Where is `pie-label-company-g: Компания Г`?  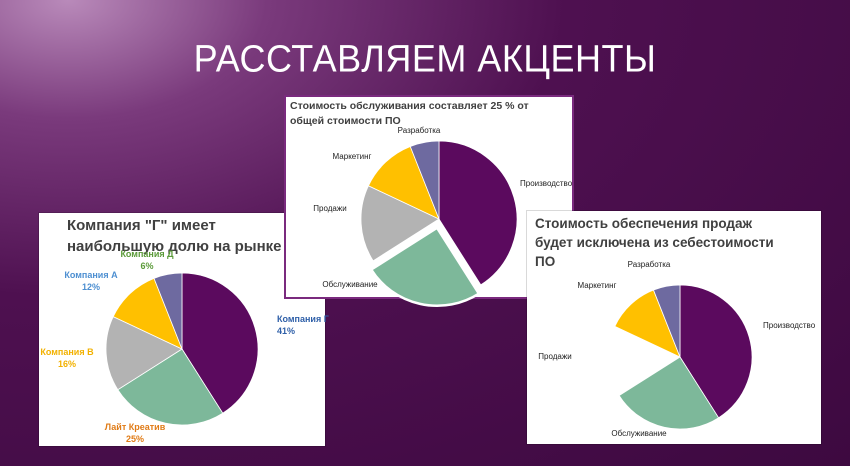 pie-label-company-g: Компания Г is located at coordinates (303, 319).